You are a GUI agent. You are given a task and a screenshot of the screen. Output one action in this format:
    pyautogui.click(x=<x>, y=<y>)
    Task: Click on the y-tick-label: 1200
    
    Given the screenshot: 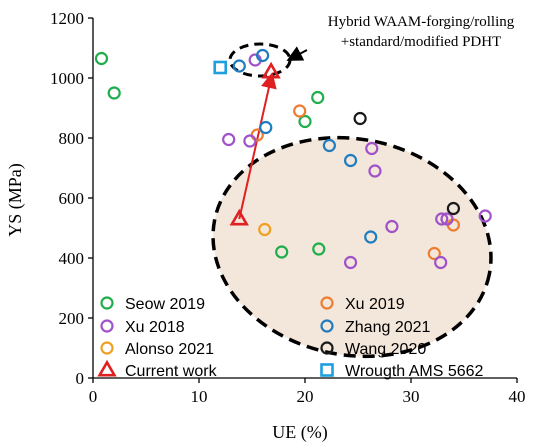 What is the action you would take?
    pyautogui.click(x=67, y=18)
    